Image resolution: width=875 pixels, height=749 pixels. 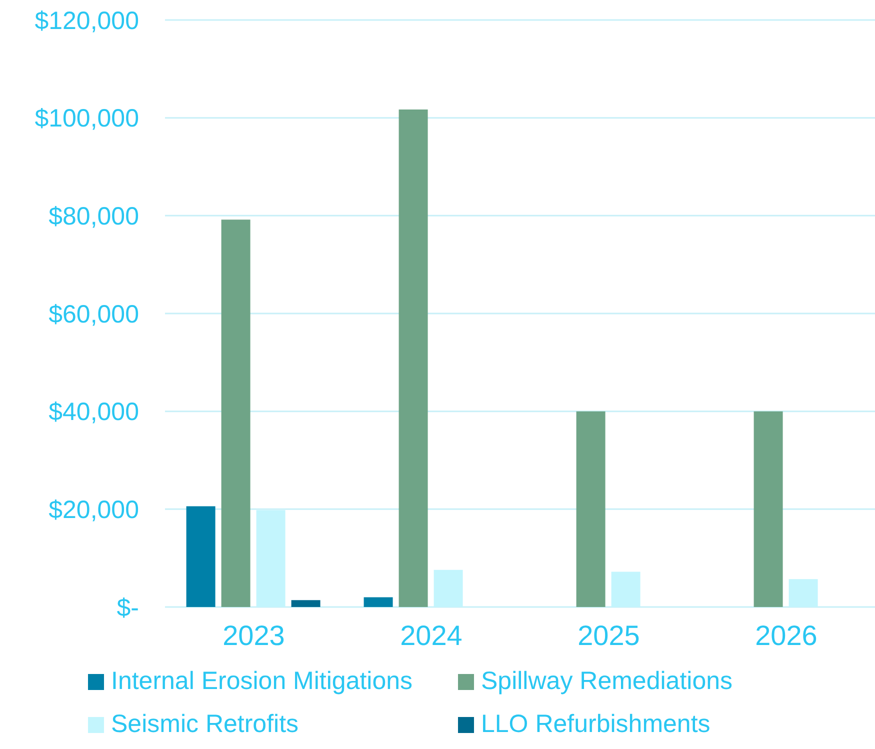 I want to click on y-tick-label: $120,000, so click(x=86, y=20).